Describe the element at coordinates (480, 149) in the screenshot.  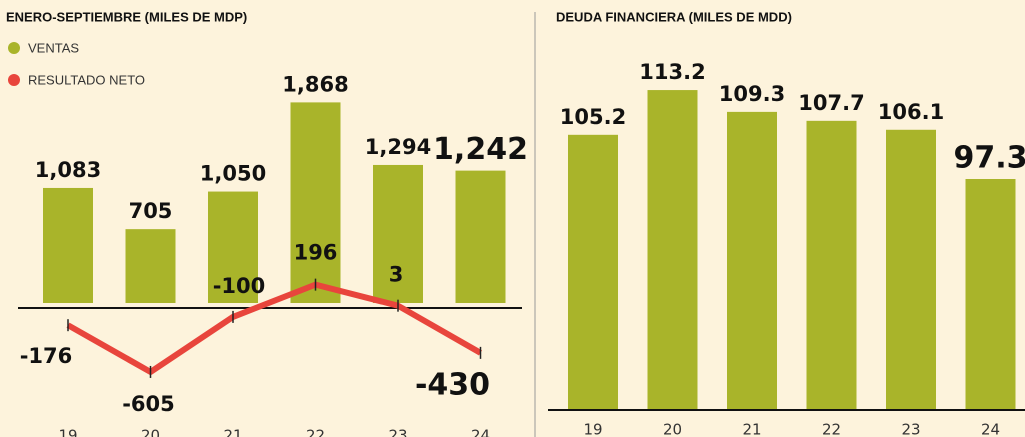
I see `value-label: 1,242` at that location.